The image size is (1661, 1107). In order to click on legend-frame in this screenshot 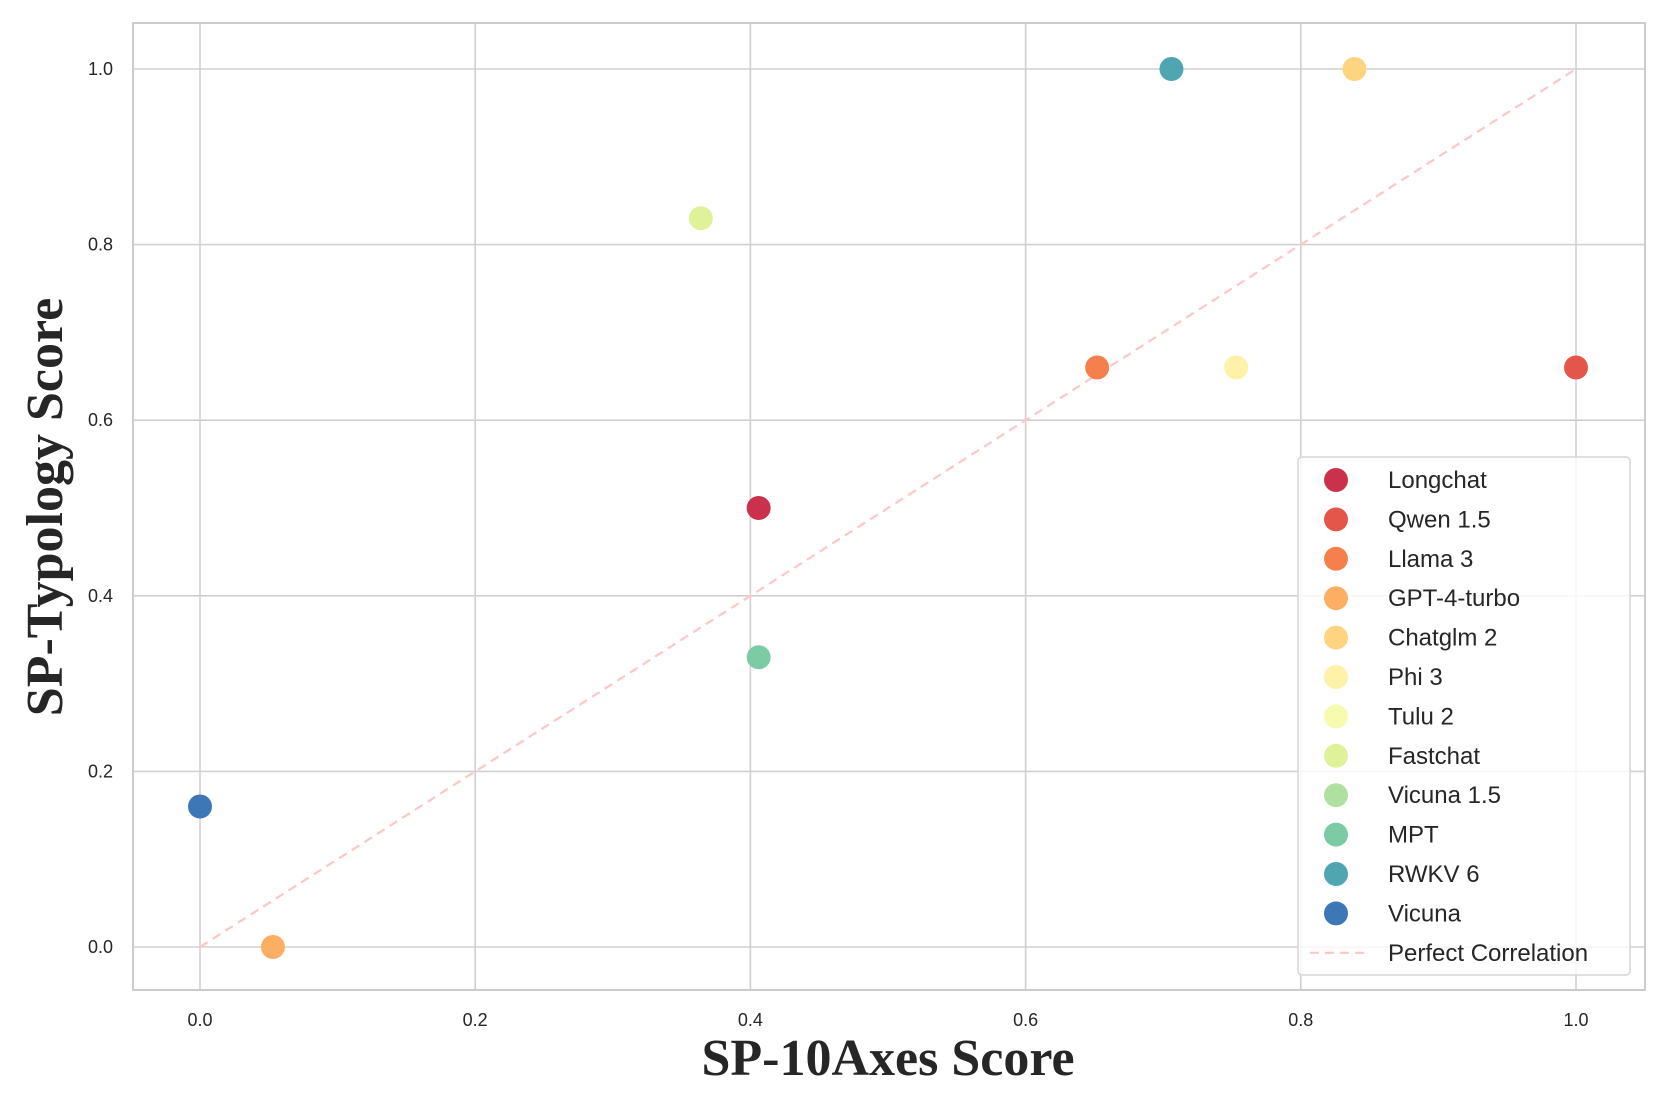, I will do `click(1464, 716)`.